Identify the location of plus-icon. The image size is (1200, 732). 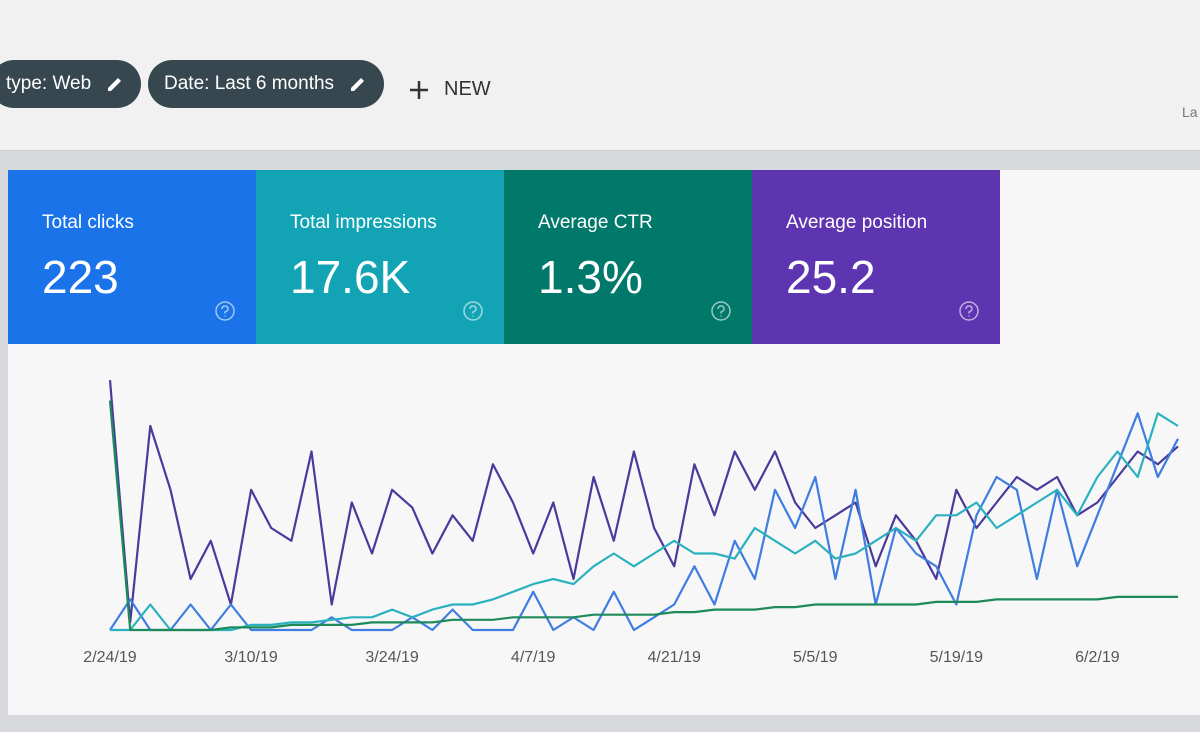
(419, 89).